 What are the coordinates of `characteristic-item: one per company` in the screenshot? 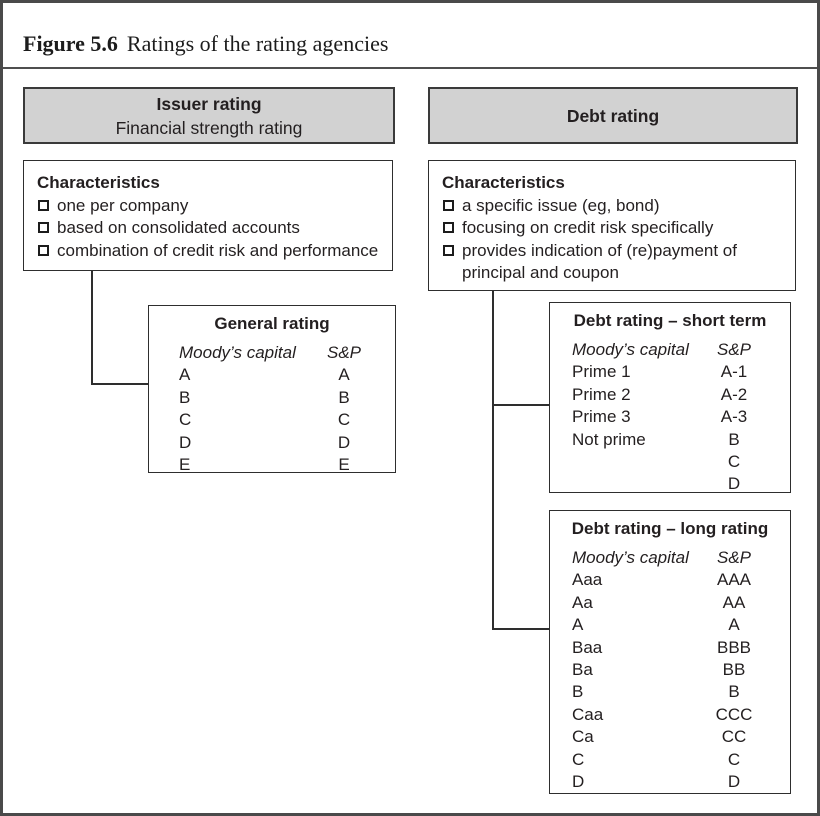 It's located at (208, 206).